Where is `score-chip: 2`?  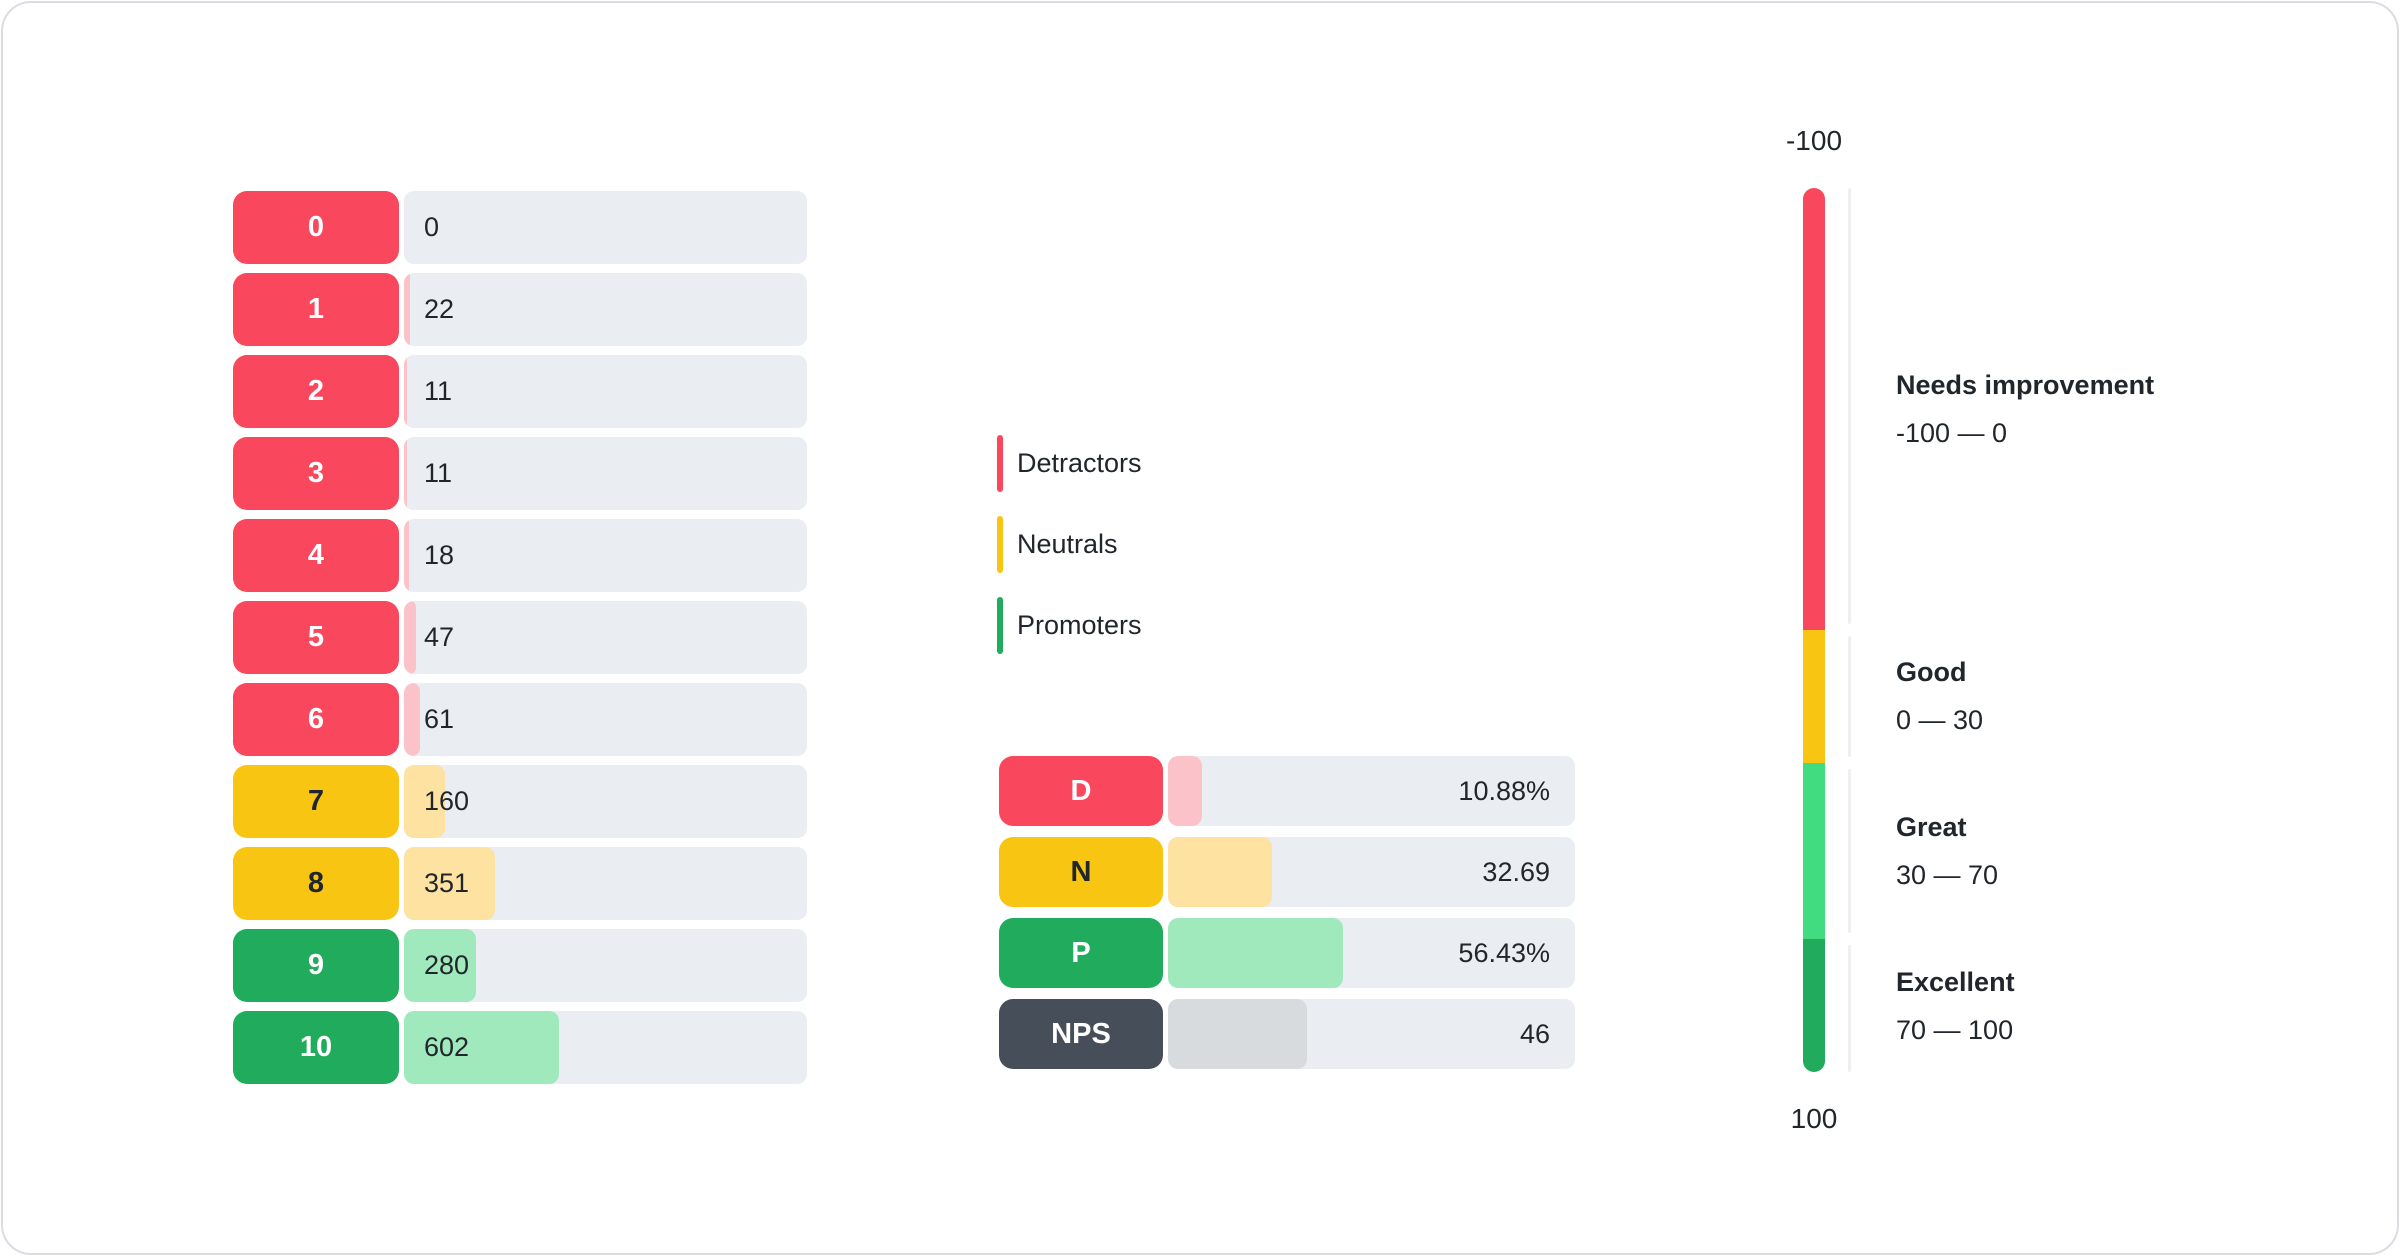 score-chip: 2 is located at coordinates (316, 391).